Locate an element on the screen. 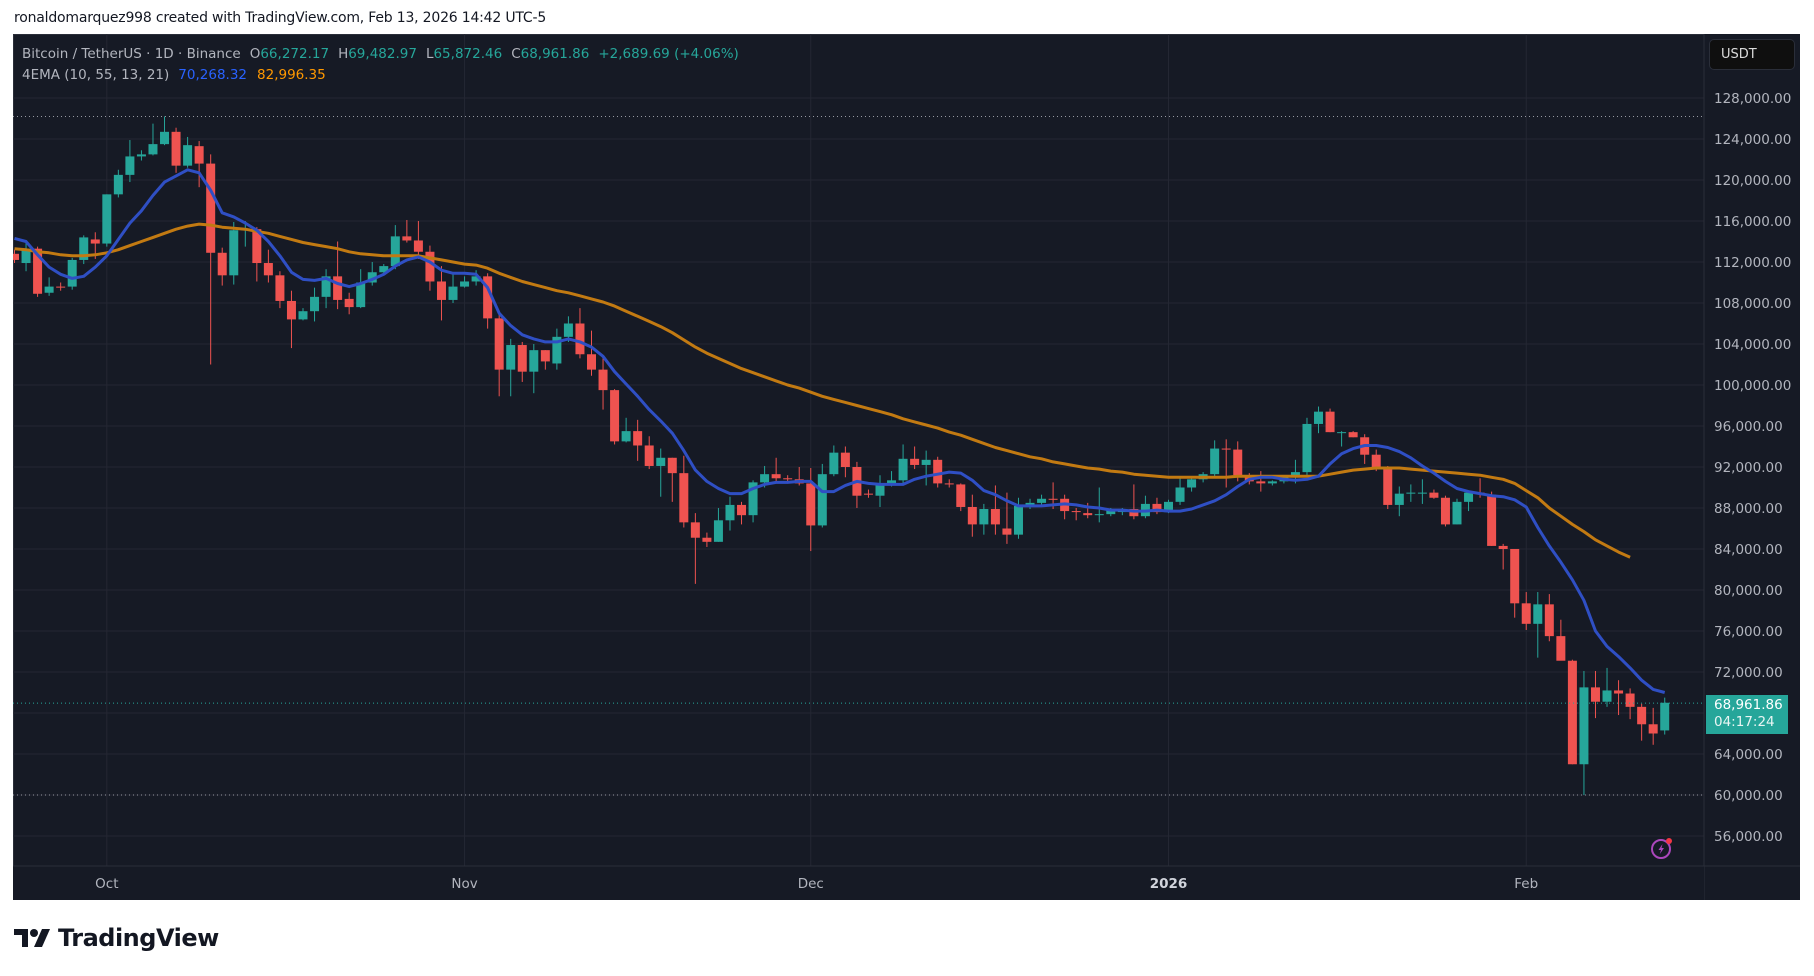  last-price-label: 68,961.86 04:17:24 is located at coordinates (1747, 714).